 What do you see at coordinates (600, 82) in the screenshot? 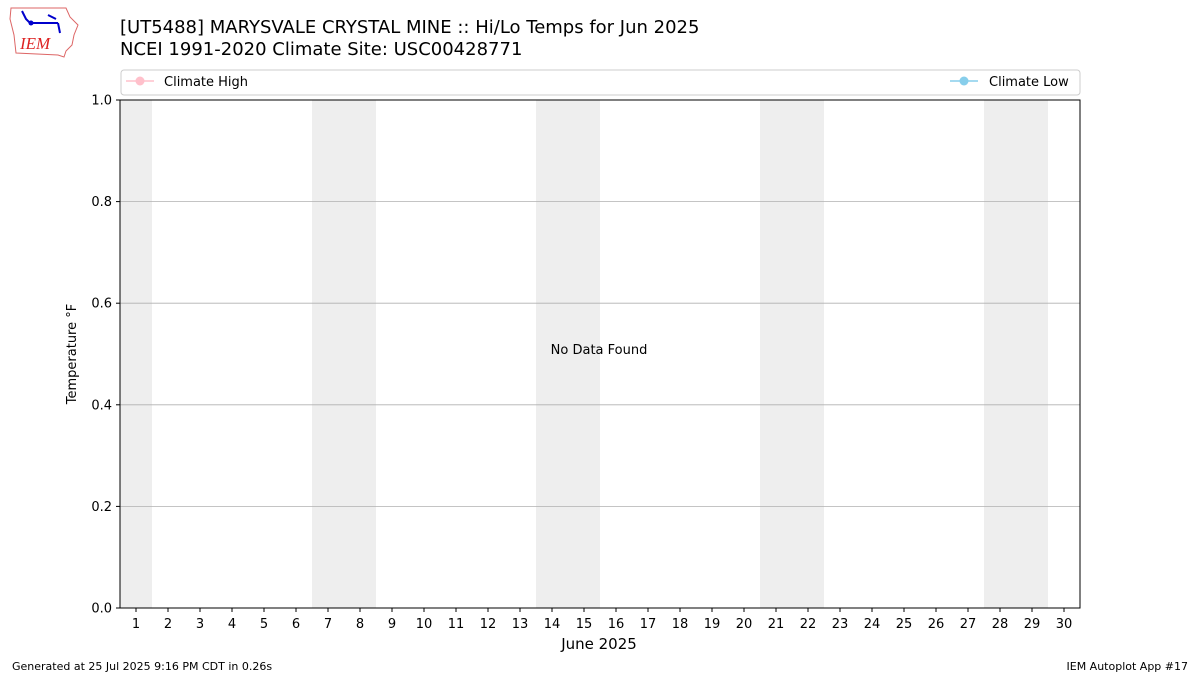
I see `legend: Climate High Climate Low` at bounding box center [600, 82].